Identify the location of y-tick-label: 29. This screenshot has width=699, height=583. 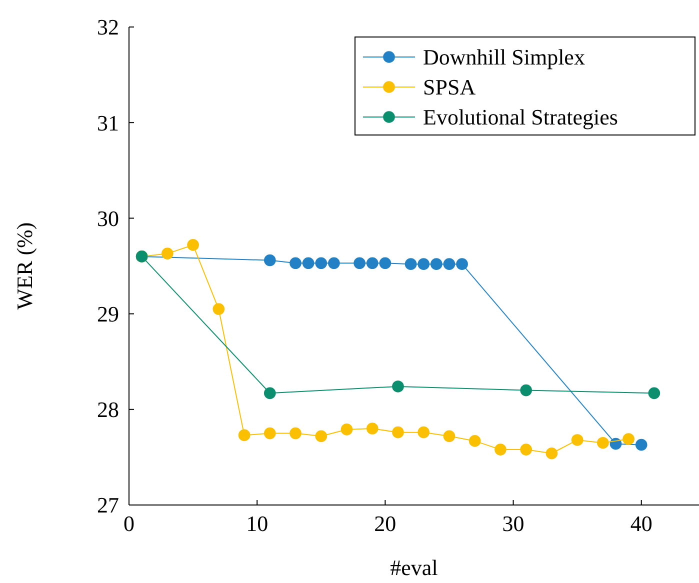
(108, 314).